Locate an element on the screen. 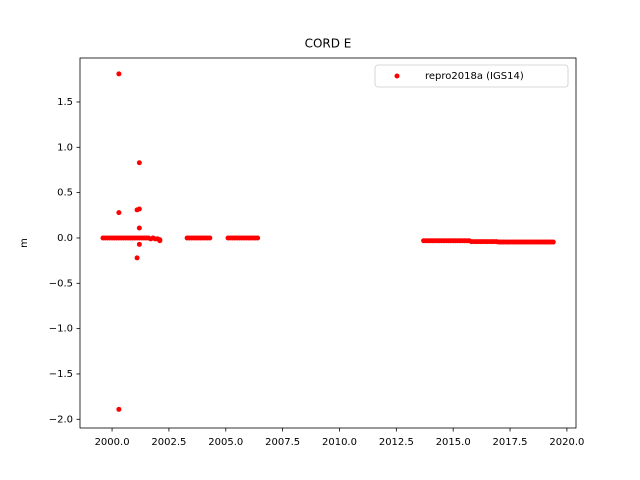 The height and width of the screenshot is (480, 640). x-tick-label: 2010.0 is located at coordinates (339, 442).